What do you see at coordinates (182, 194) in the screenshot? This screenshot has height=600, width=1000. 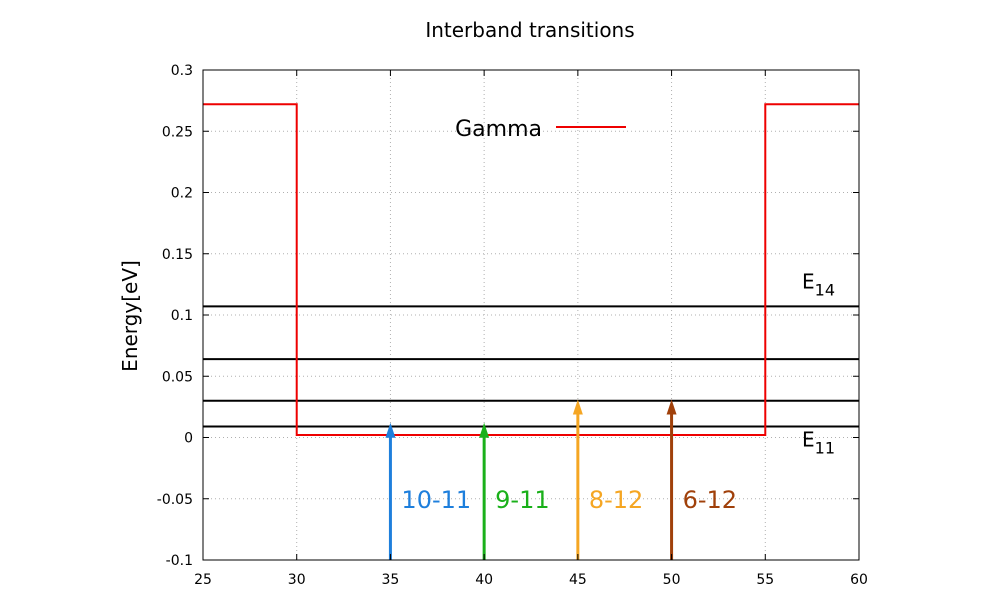 I see `y-tick-label: 0.2` at bounding box center [182, 194].